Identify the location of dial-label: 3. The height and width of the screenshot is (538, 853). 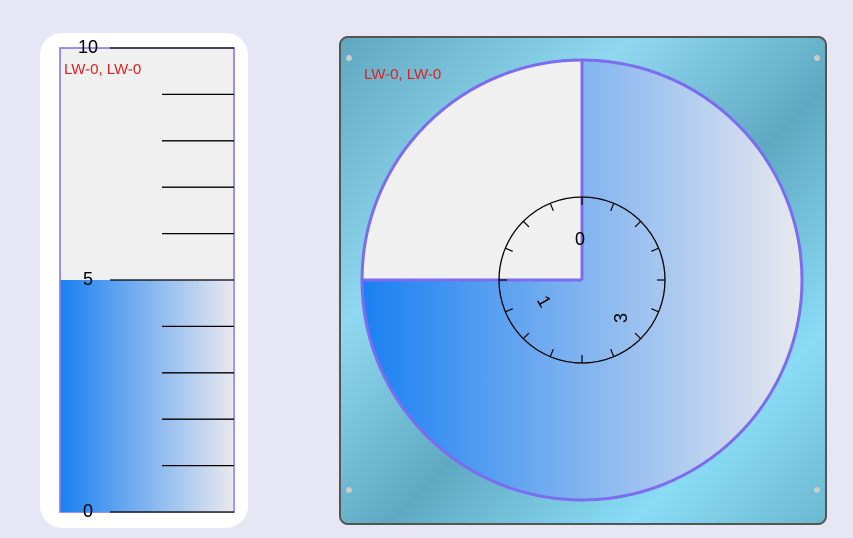
(621, 318).